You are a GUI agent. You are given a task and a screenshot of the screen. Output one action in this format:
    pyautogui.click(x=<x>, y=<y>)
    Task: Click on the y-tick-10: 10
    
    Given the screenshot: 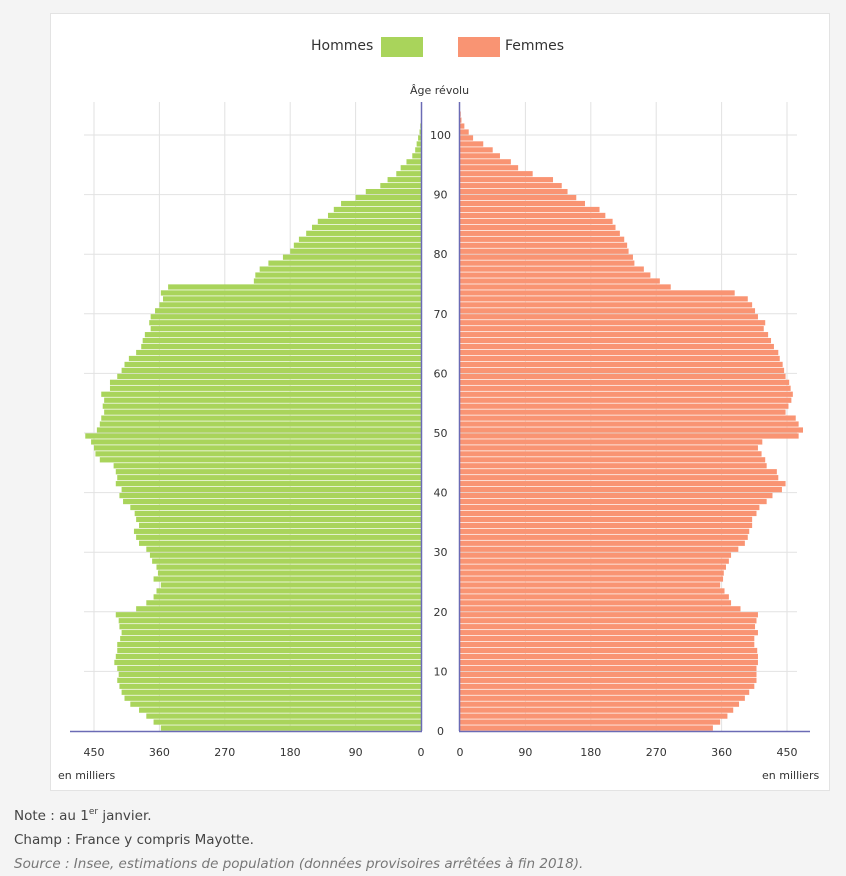 What is the action you would take?
    pyautogui.click(x=441, y=671)
    